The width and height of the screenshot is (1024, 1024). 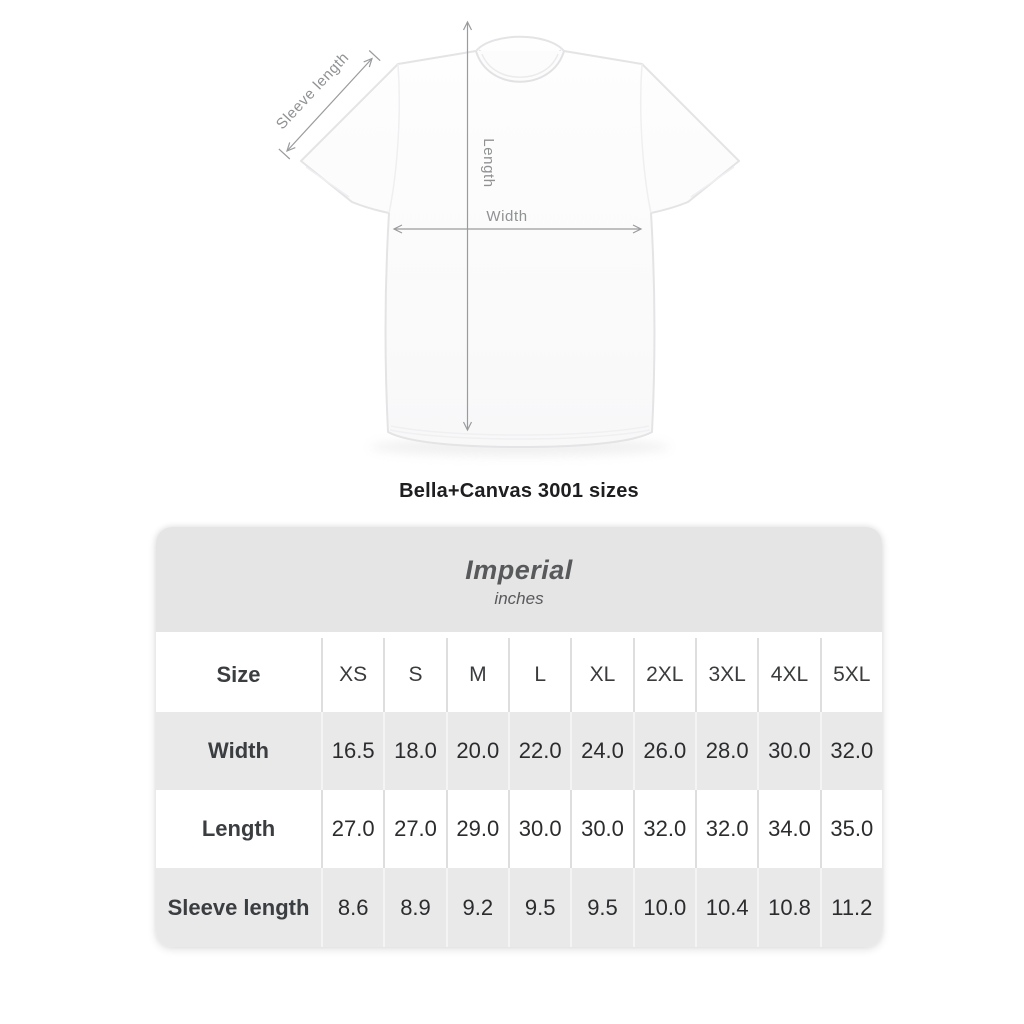 I want to click on width-xs: 16.5, so click(x=352, y=751).